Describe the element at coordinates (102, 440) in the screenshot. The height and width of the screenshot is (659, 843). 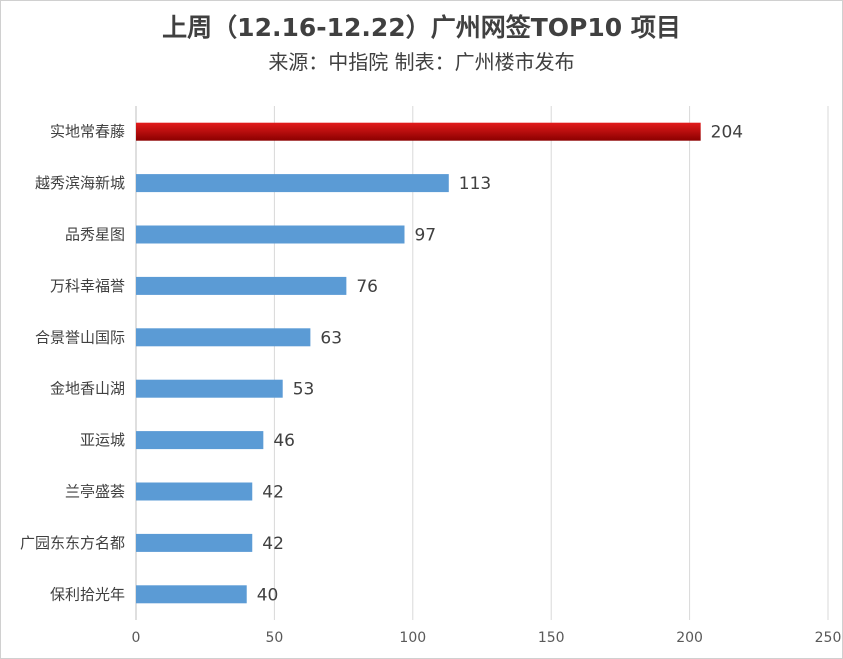
I see `category-label-7: 亚运城` at that location.